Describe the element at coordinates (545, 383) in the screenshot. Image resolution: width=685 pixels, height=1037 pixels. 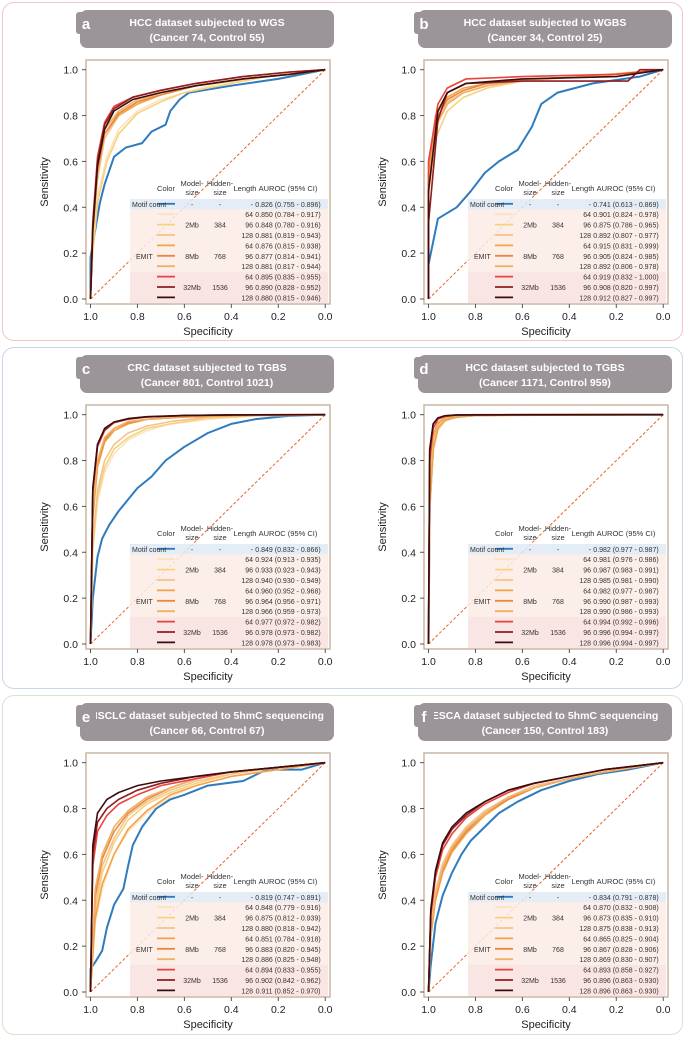
I see `panel-title-line2: (Cancer 1171, Control 959)` at that location.